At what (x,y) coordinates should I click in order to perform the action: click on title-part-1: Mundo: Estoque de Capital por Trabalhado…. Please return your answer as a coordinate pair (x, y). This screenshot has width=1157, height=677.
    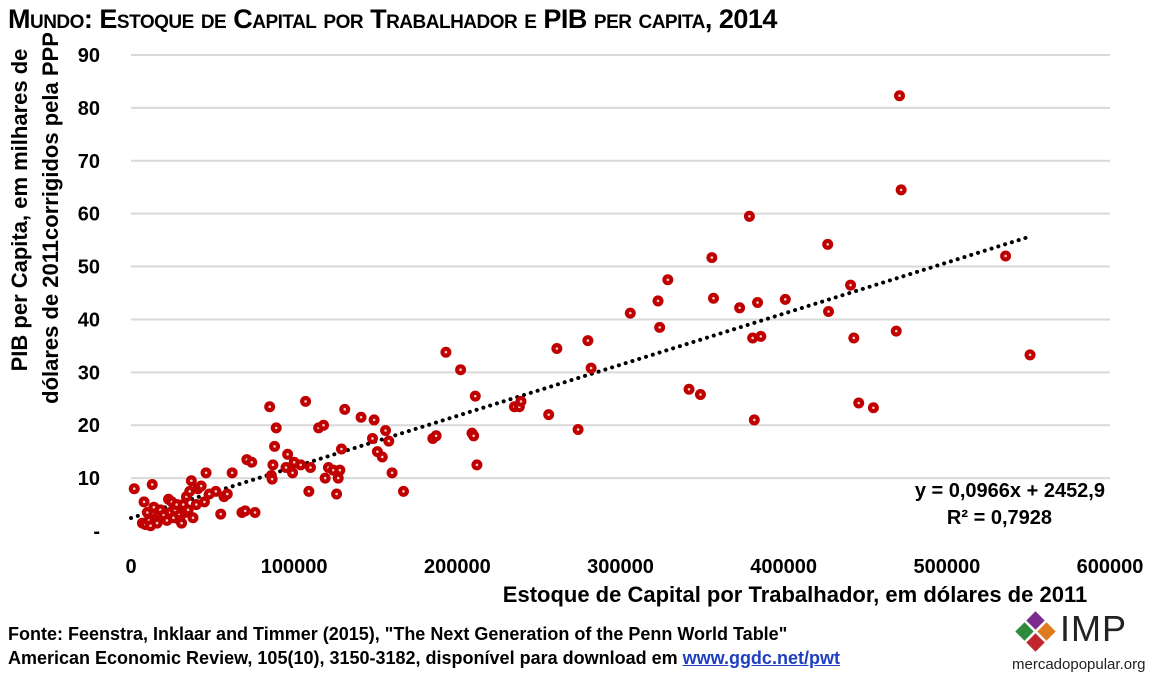
    Looking at the image, I should click on (297, 19).